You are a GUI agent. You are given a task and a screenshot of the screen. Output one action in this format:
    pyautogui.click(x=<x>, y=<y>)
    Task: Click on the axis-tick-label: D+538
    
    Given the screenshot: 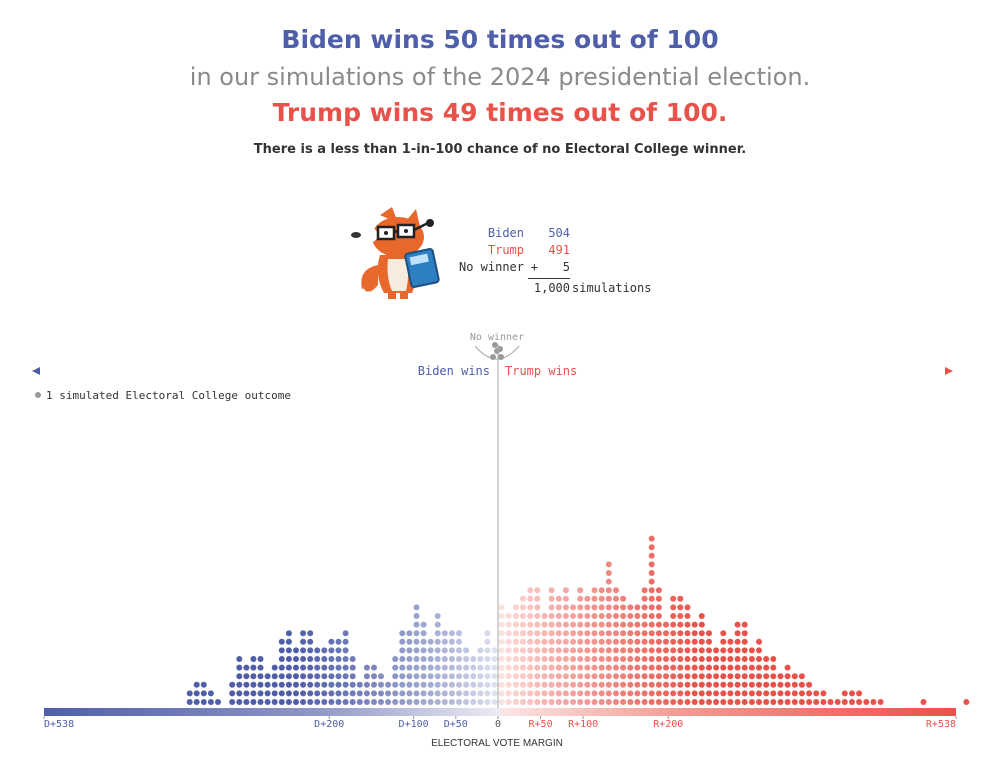 What is the action you would take?
    pyautogui.click(x=59, y=724)
    